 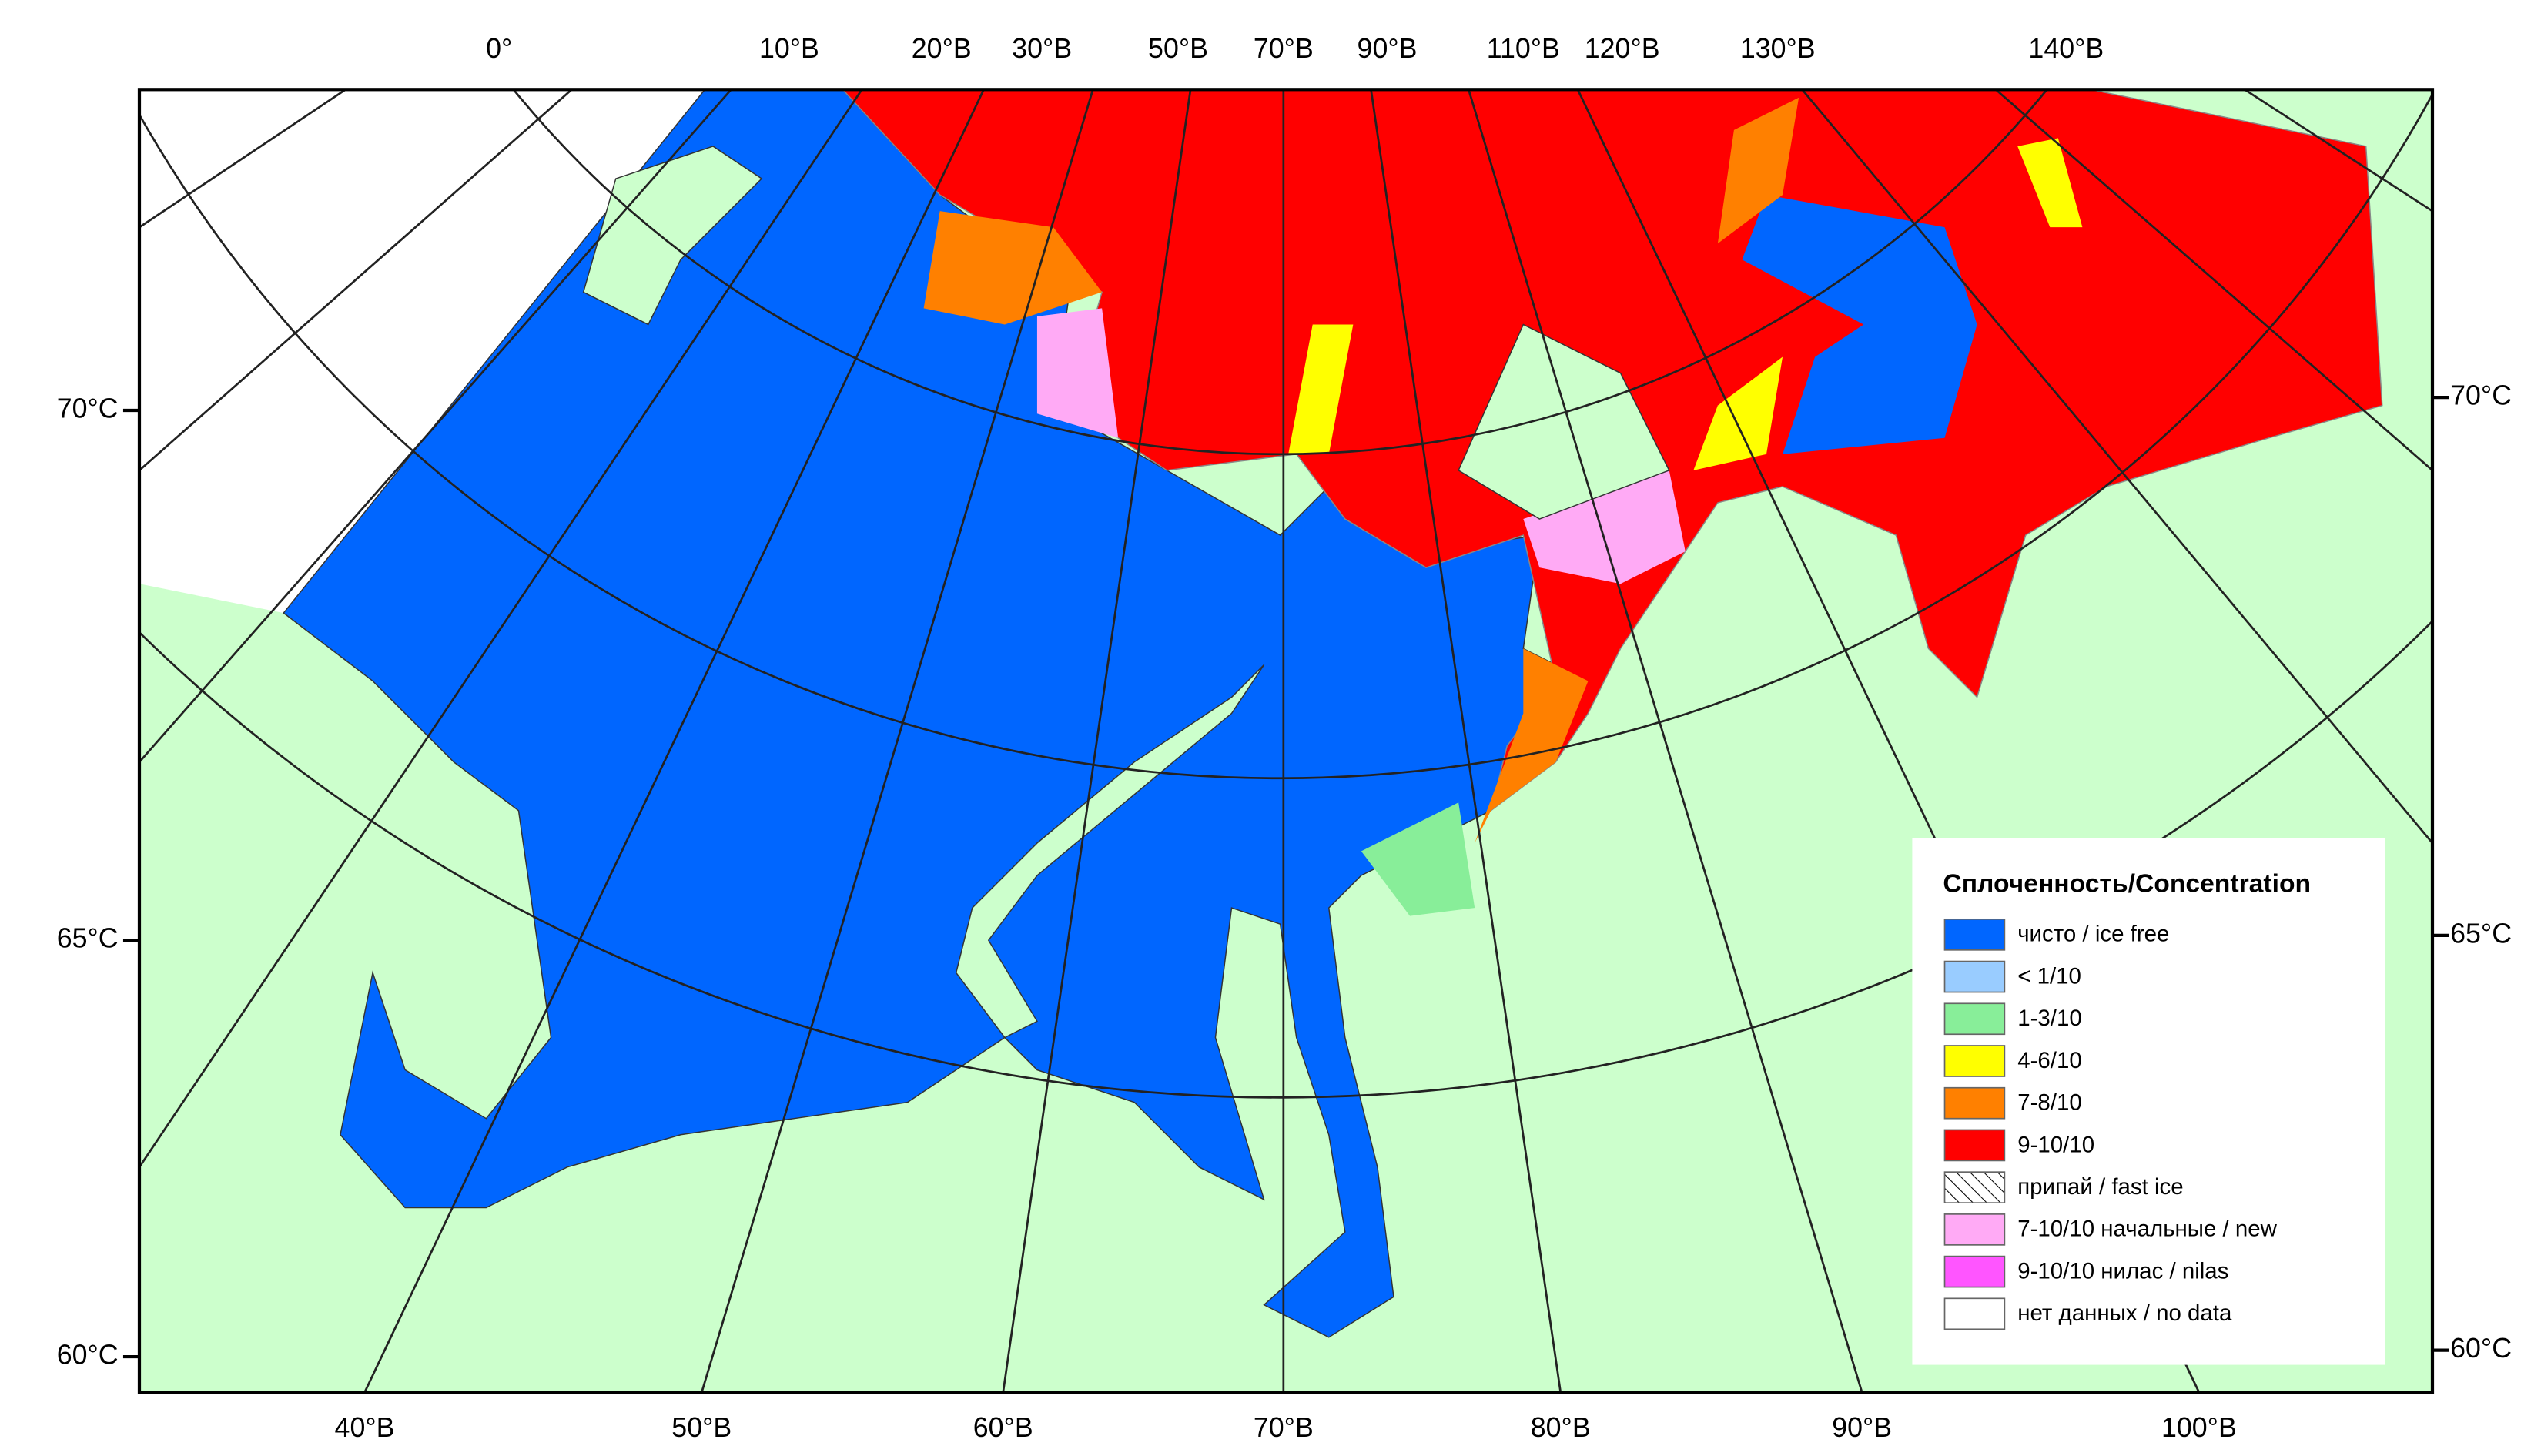 I want to click on legend-label: 9-10/10 нилас / nilas, so click(x=2122, y=1271).